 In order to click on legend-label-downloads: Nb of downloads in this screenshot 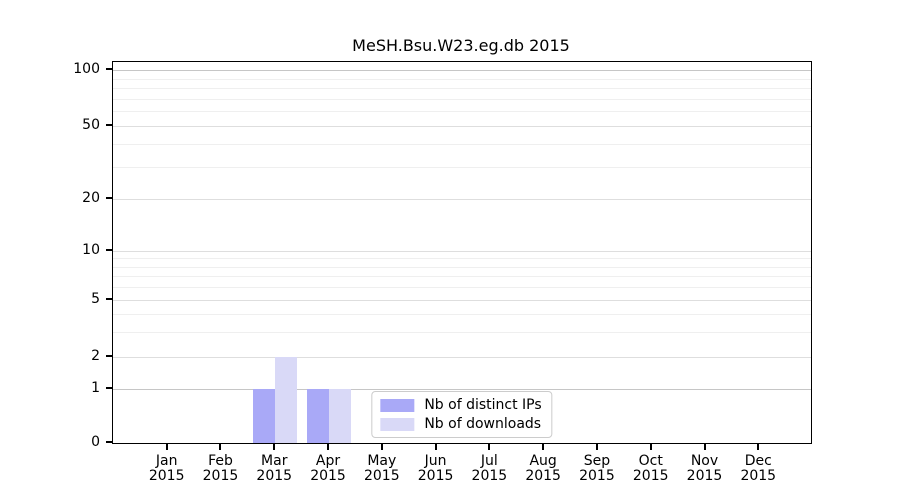, I will do `click(483, 424)`.